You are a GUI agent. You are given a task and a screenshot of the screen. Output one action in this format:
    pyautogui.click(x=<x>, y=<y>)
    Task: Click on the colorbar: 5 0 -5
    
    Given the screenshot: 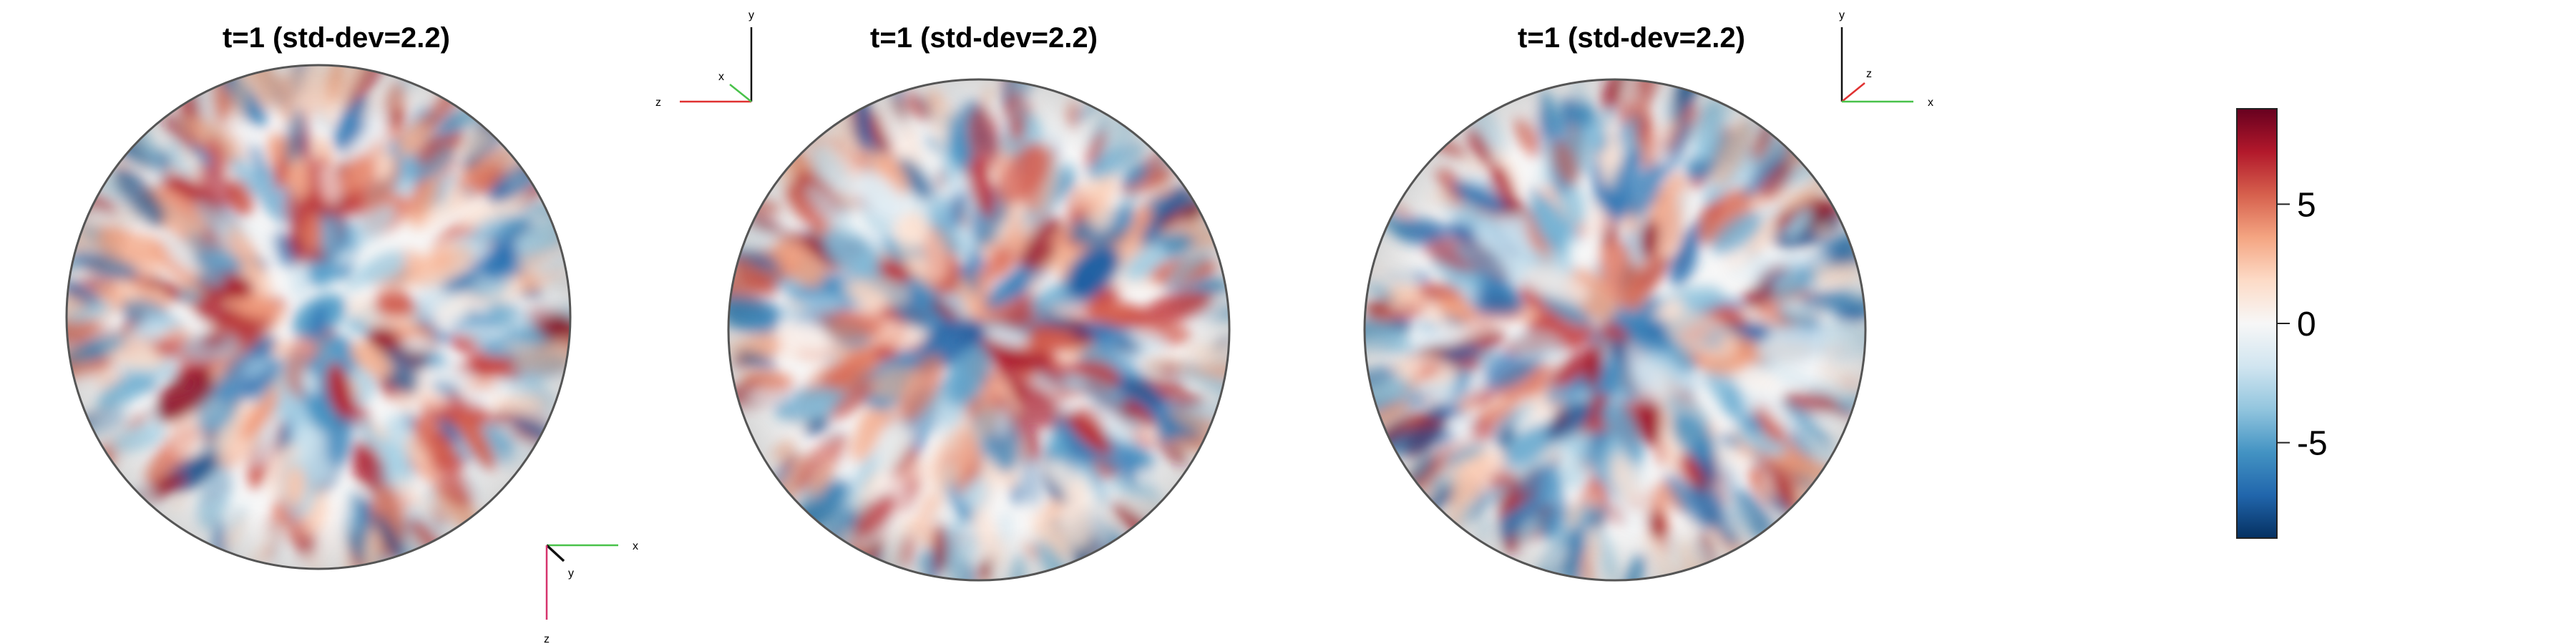 What is the action you would take?
    pyautogui.click(x=2282, y=323)
    